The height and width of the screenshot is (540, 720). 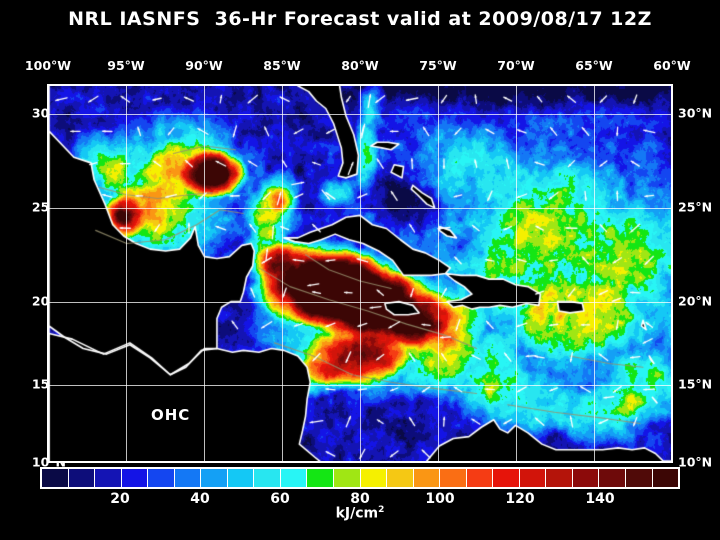 What do you see at coordinates (695, 207) in the screenshot?
I see `lat-tick-label-right: 25°N` at bounding box center [695, 207].